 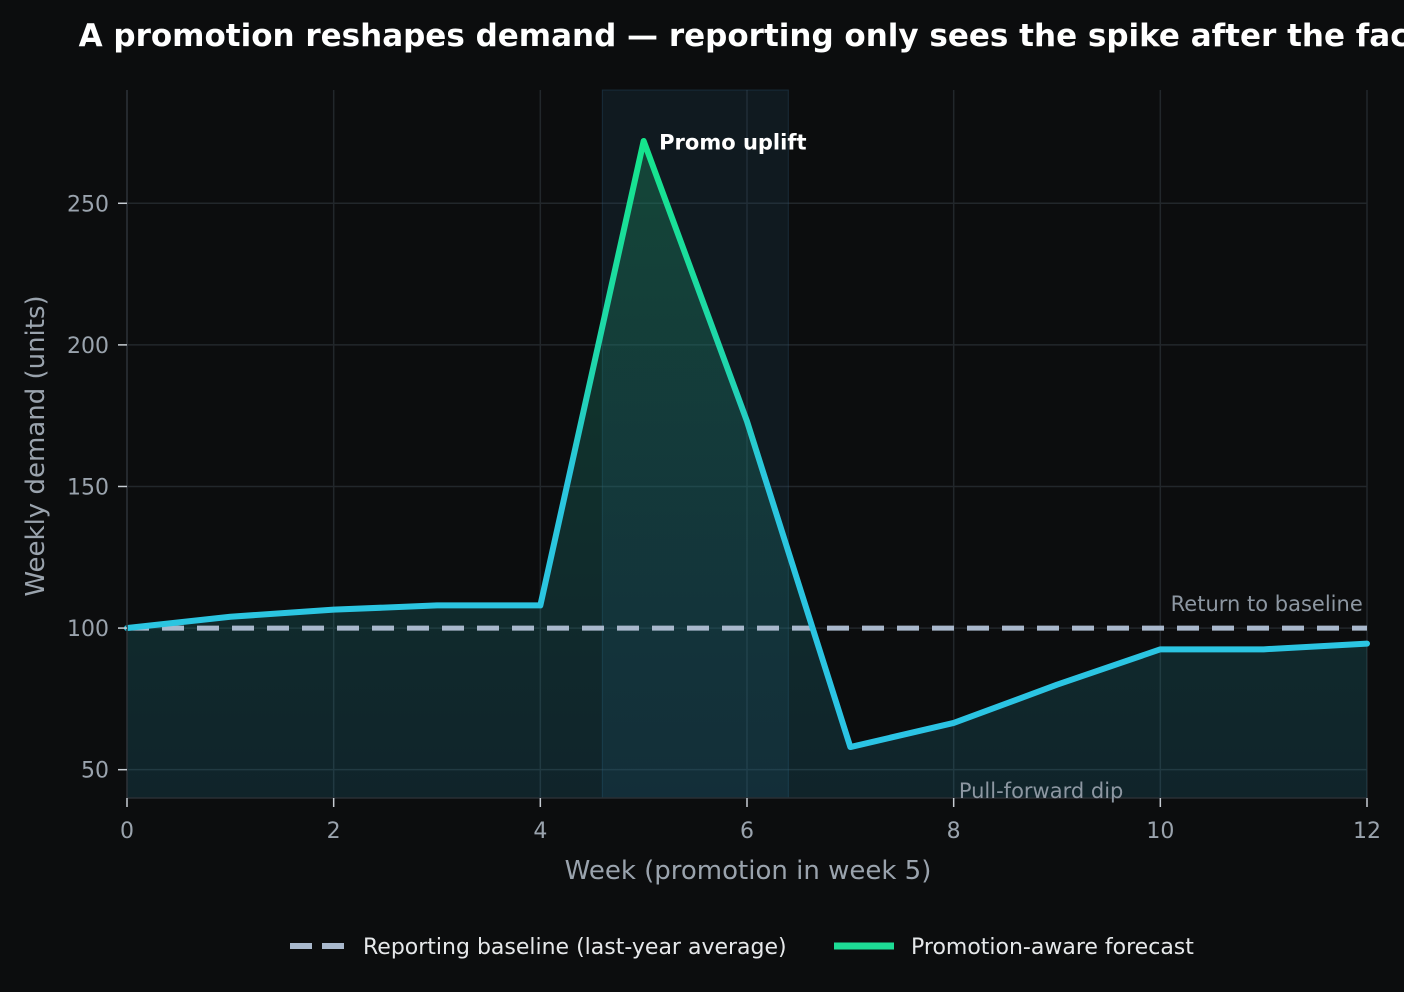 I want to click on x-tick-label-2: 2, so click(x=334, y=831).